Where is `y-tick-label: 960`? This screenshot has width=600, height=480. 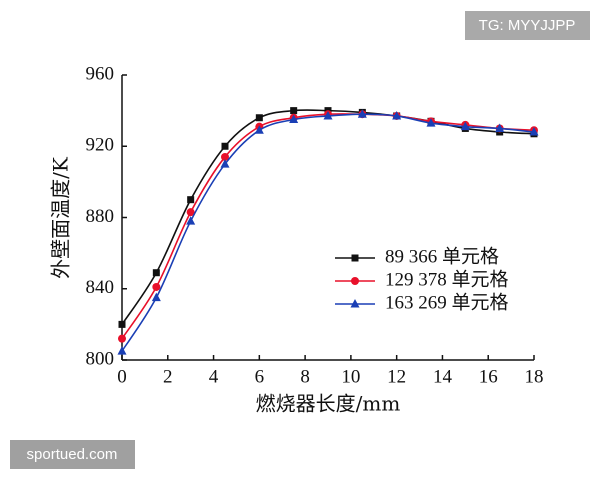
y-tick-label: 960 is located at coordinates (100, 73).